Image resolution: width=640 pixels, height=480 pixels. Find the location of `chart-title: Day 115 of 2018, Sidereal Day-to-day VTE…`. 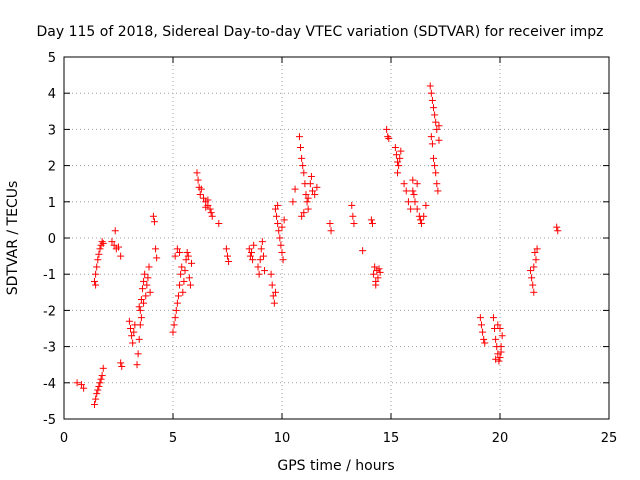

chart-title: Day 115 of 2018, Sidereal Day-to-day VTE… is located at coordinates (320, 32).